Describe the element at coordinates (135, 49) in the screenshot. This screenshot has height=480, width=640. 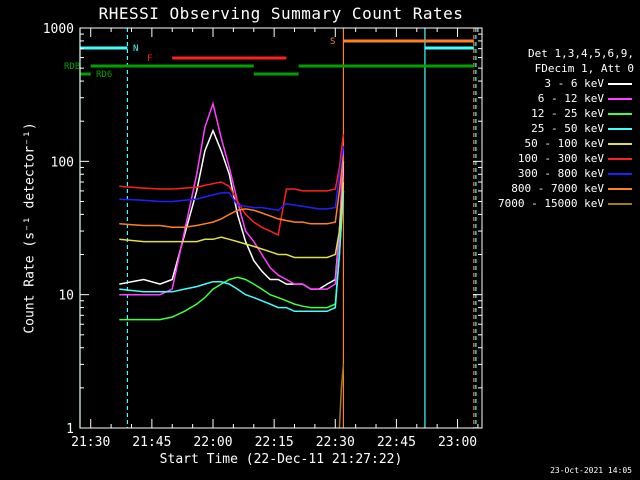
I see `flag-label-n: N` at that location.